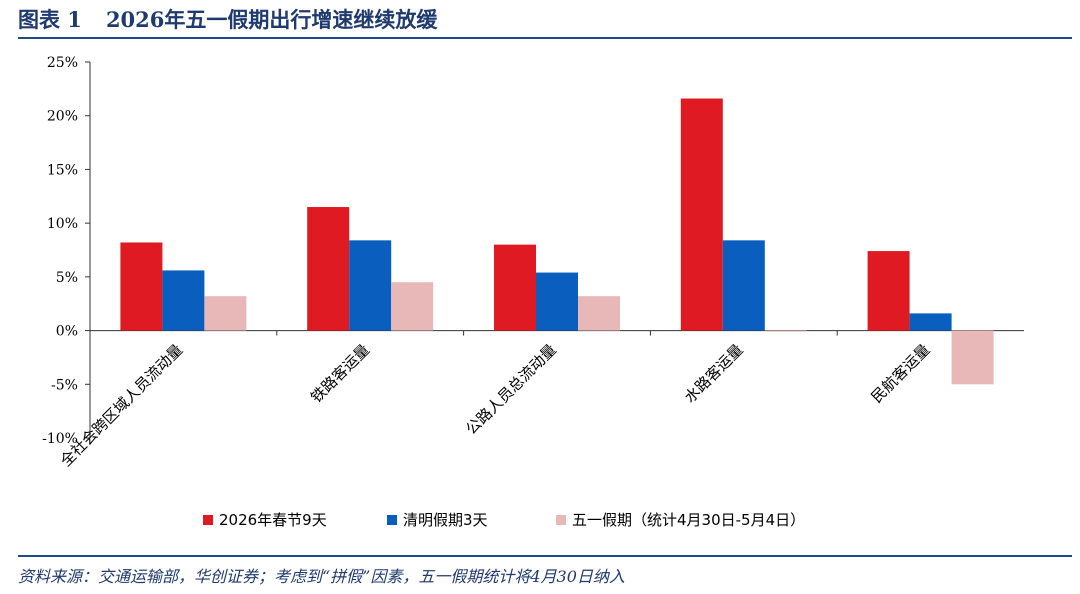 The image size is (1080, 594). Describe the element at coordinates (62, 170) in the screenshot. I see `y-tick-label: 15%` at that location.